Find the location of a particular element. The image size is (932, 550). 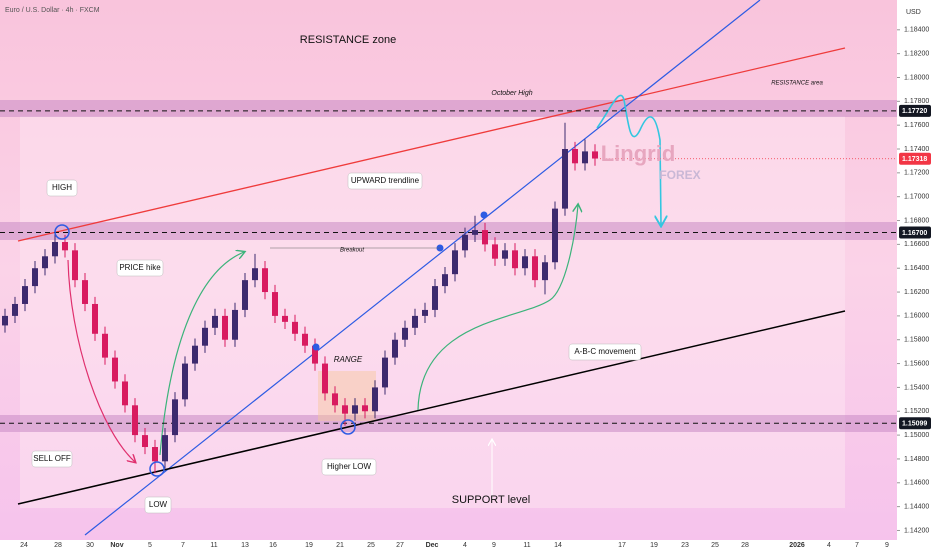

annotation-higher-low: Higher LOW is located at coordinates (349, 466).